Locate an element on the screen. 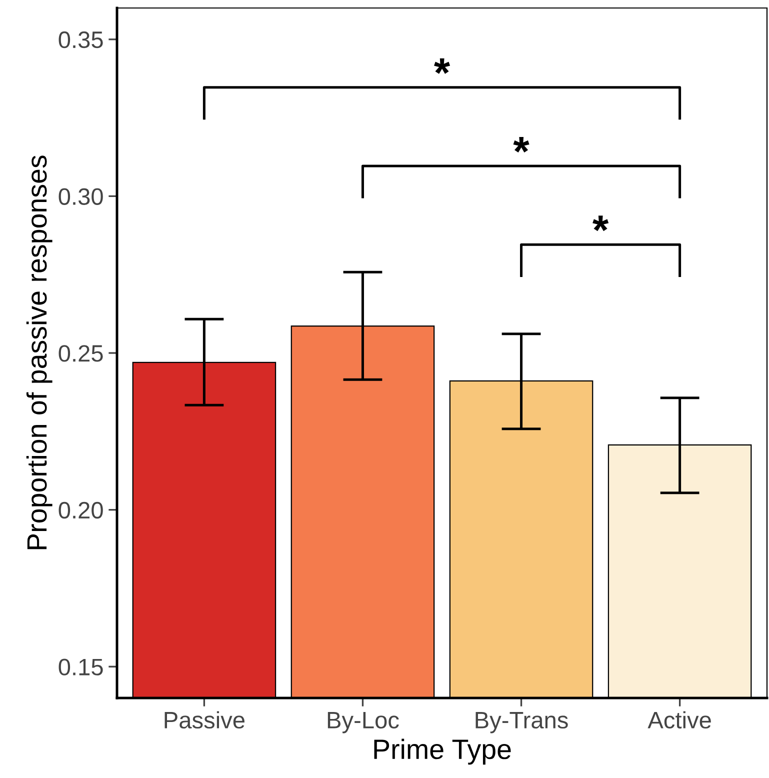 This screenshot has width=769, height=778. x-tick-label: By-Trans is located at coordinates (522, 723).